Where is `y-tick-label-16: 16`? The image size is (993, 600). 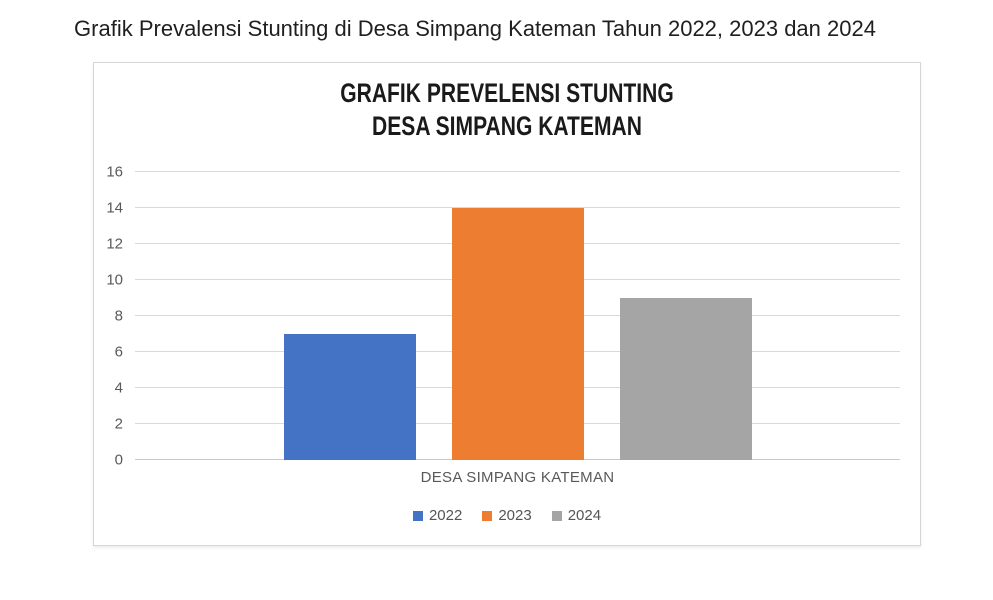 y-tick-label-16: 16 is located at coordinates (114, 172).